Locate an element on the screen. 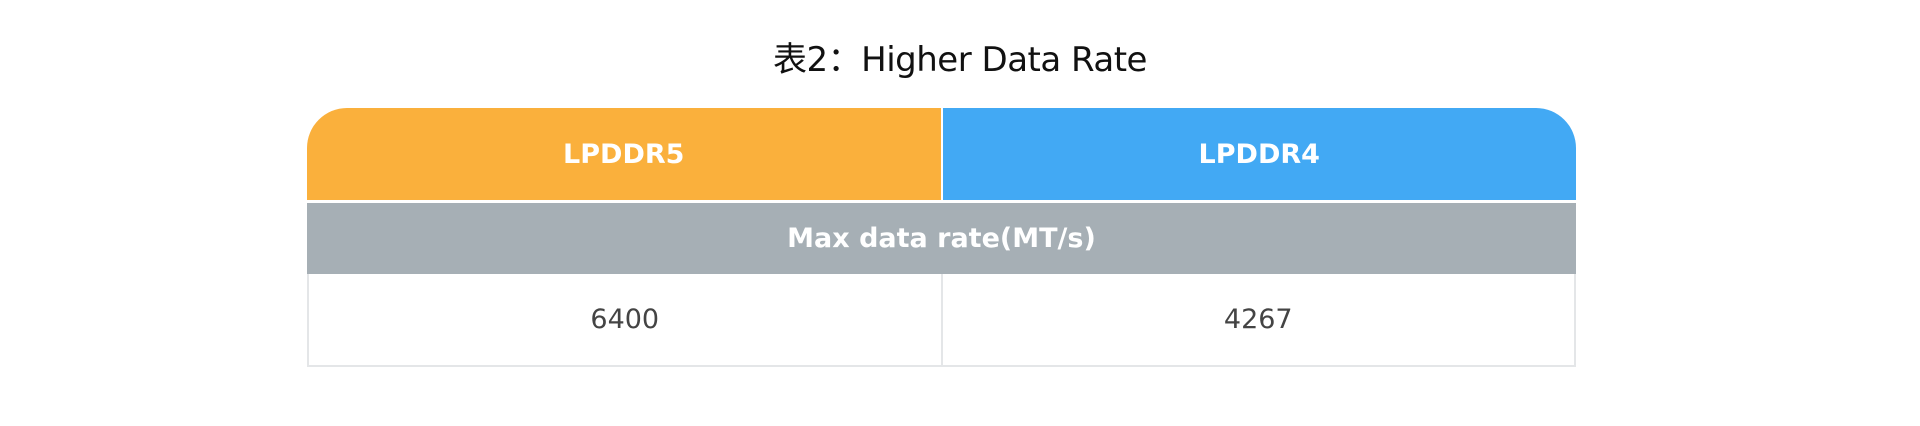 Image resolution: width=1920 pixels, height=426 pixels. header-lpddr5: LPDDR5 is located at coordinates (625, 154).